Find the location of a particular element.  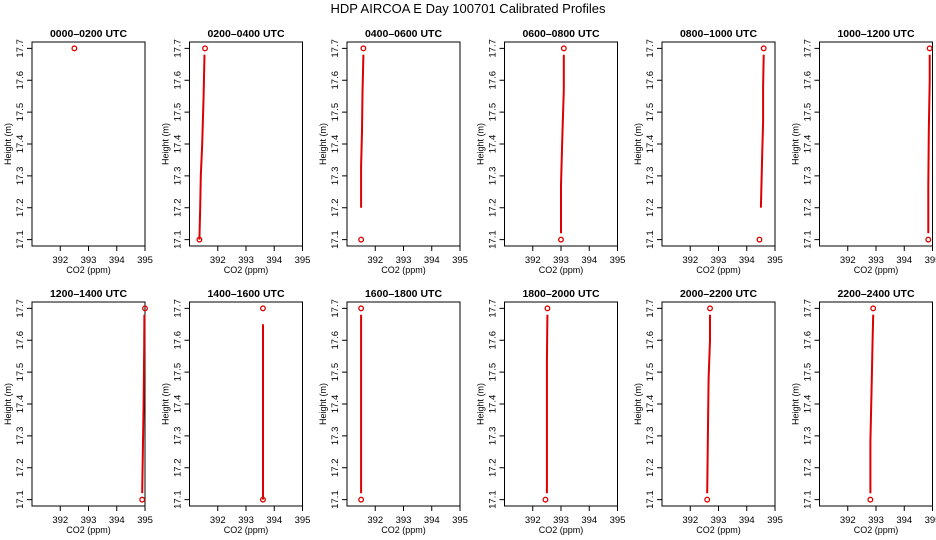

panel-title: 0400–0600 UTC is located at coordinates (403, 34).